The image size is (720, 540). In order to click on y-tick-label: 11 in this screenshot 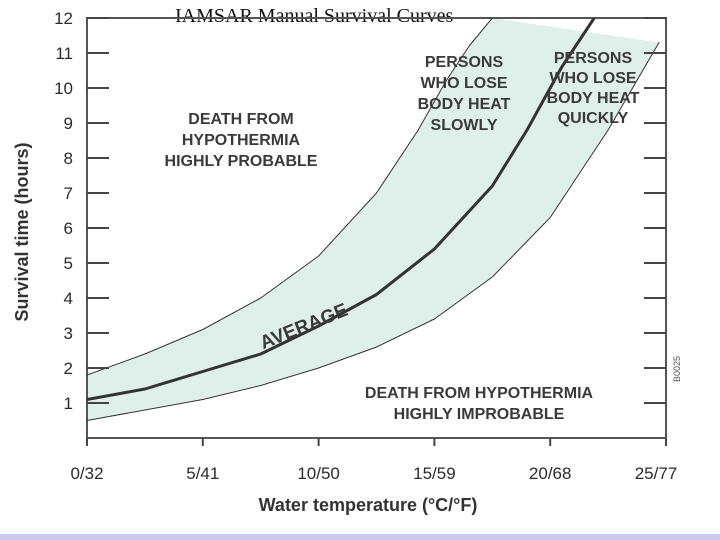, I will do `click(64, 53)`.